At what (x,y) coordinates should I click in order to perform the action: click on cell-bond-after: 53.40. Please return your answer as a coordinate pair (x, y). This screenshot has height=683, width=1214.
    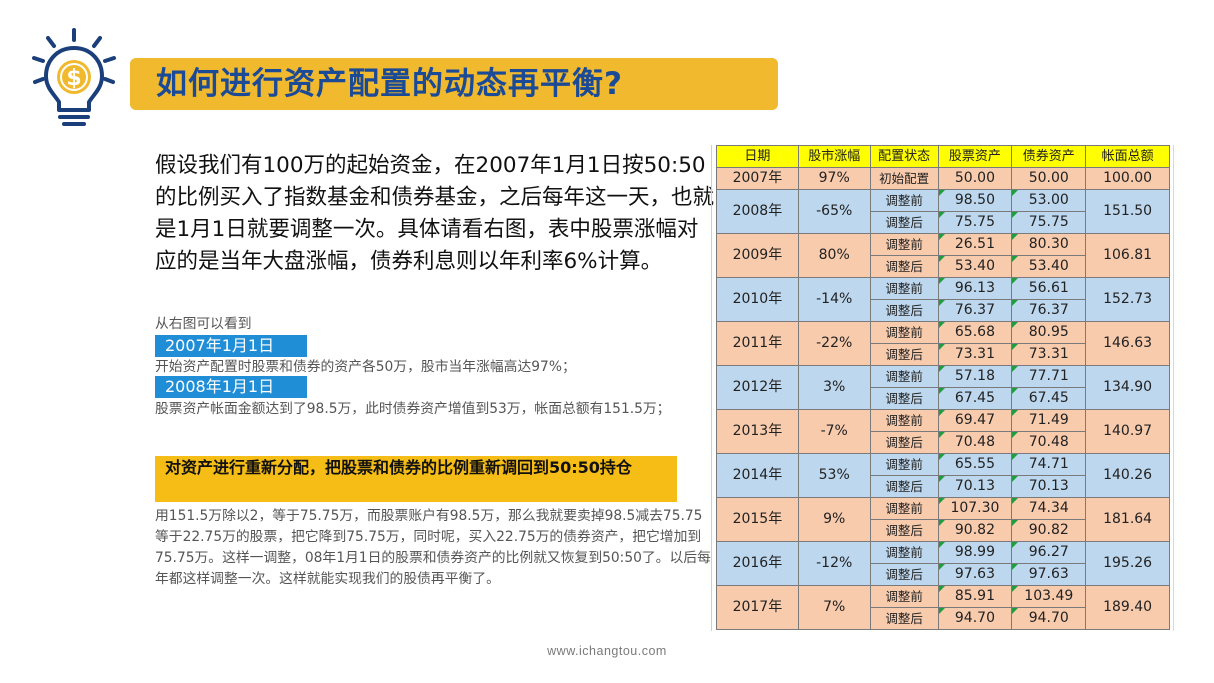
    Looking at the image, I should click on (1049, 266).